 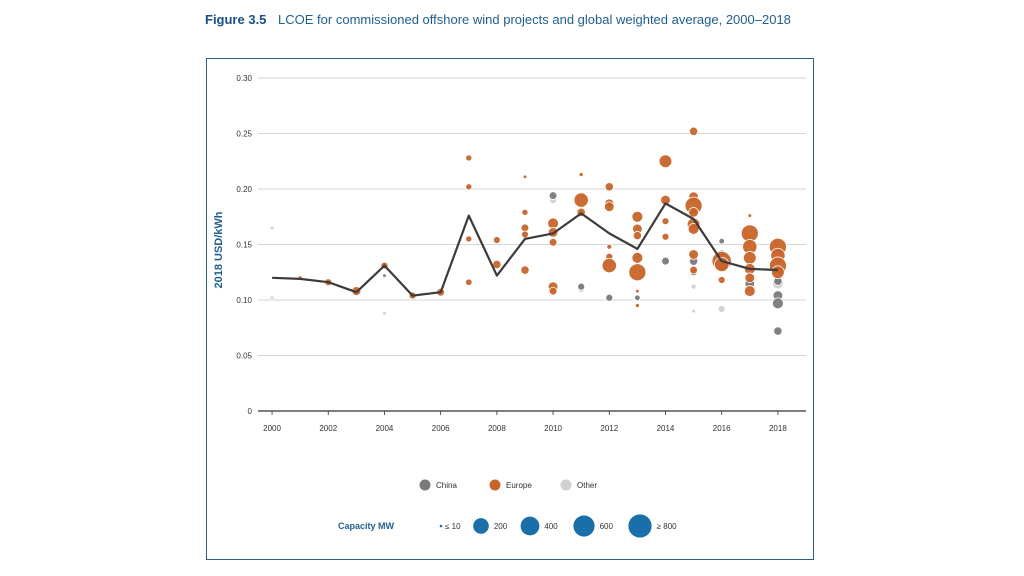 I want to click on legend-swatch-europe, so click(x=495, y=485).